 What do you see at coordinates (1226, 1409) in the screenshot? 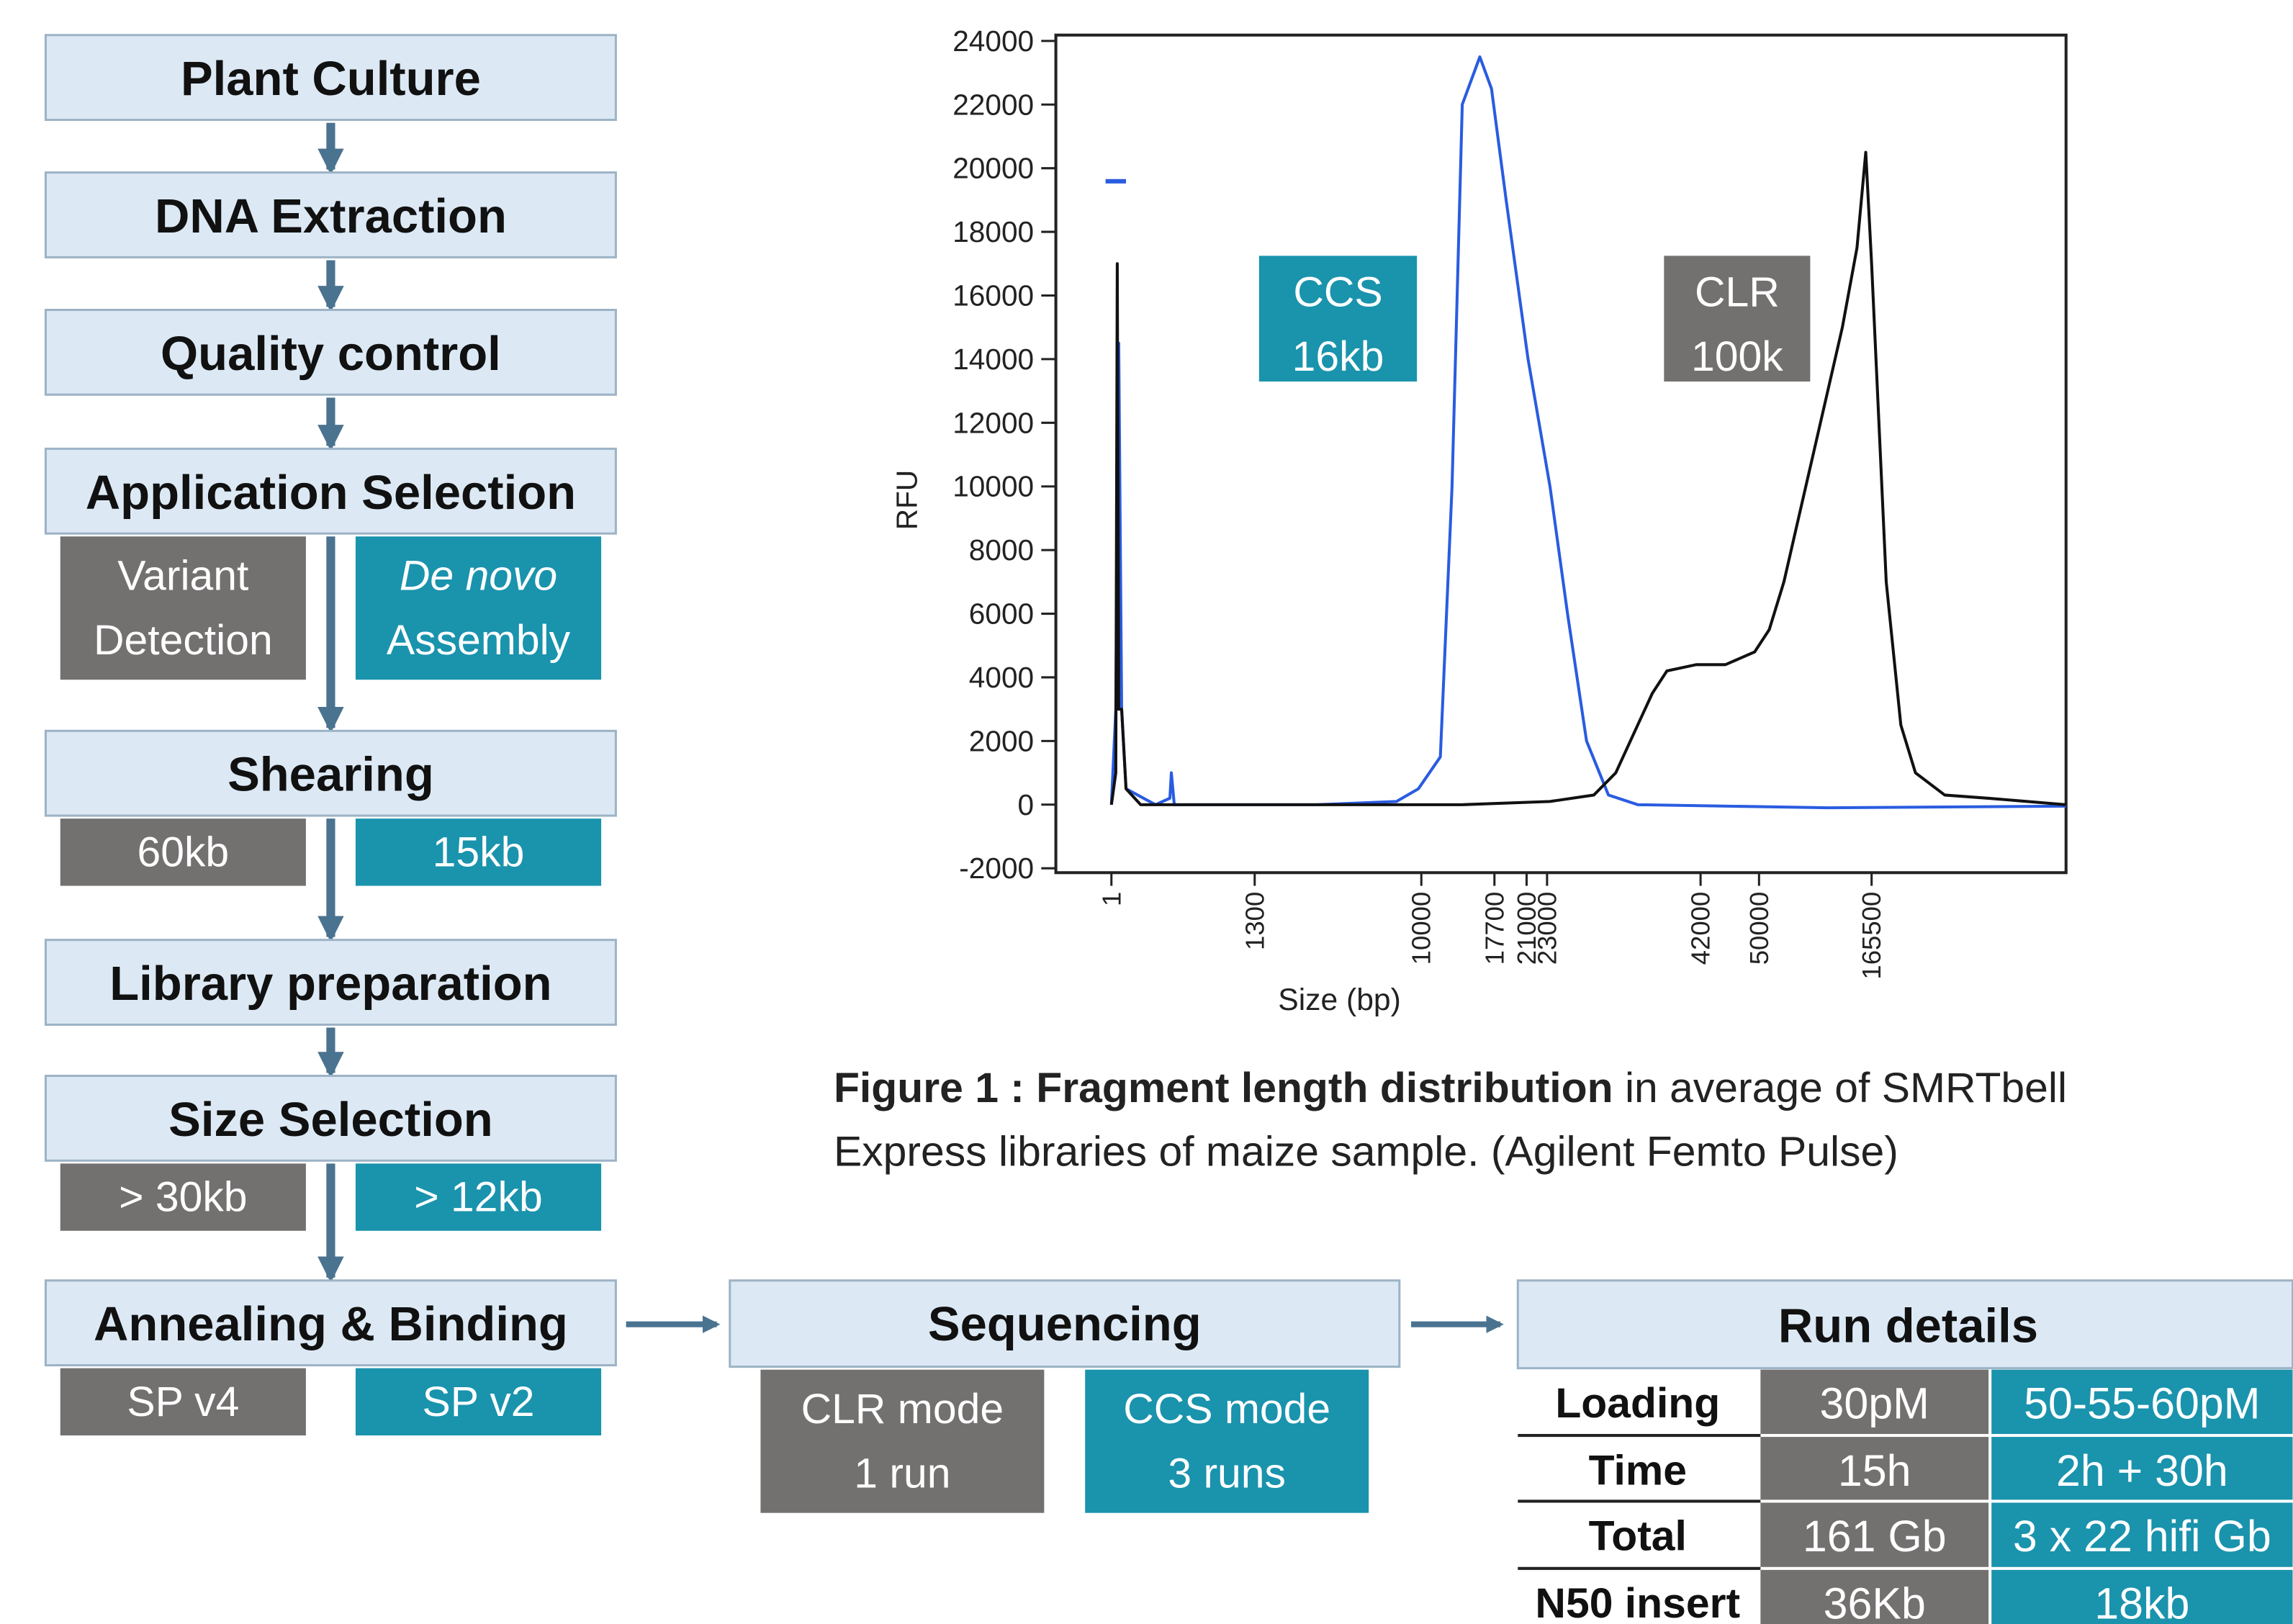
I see `option-text: CCS mode` at bounding box center [1226, 1409].